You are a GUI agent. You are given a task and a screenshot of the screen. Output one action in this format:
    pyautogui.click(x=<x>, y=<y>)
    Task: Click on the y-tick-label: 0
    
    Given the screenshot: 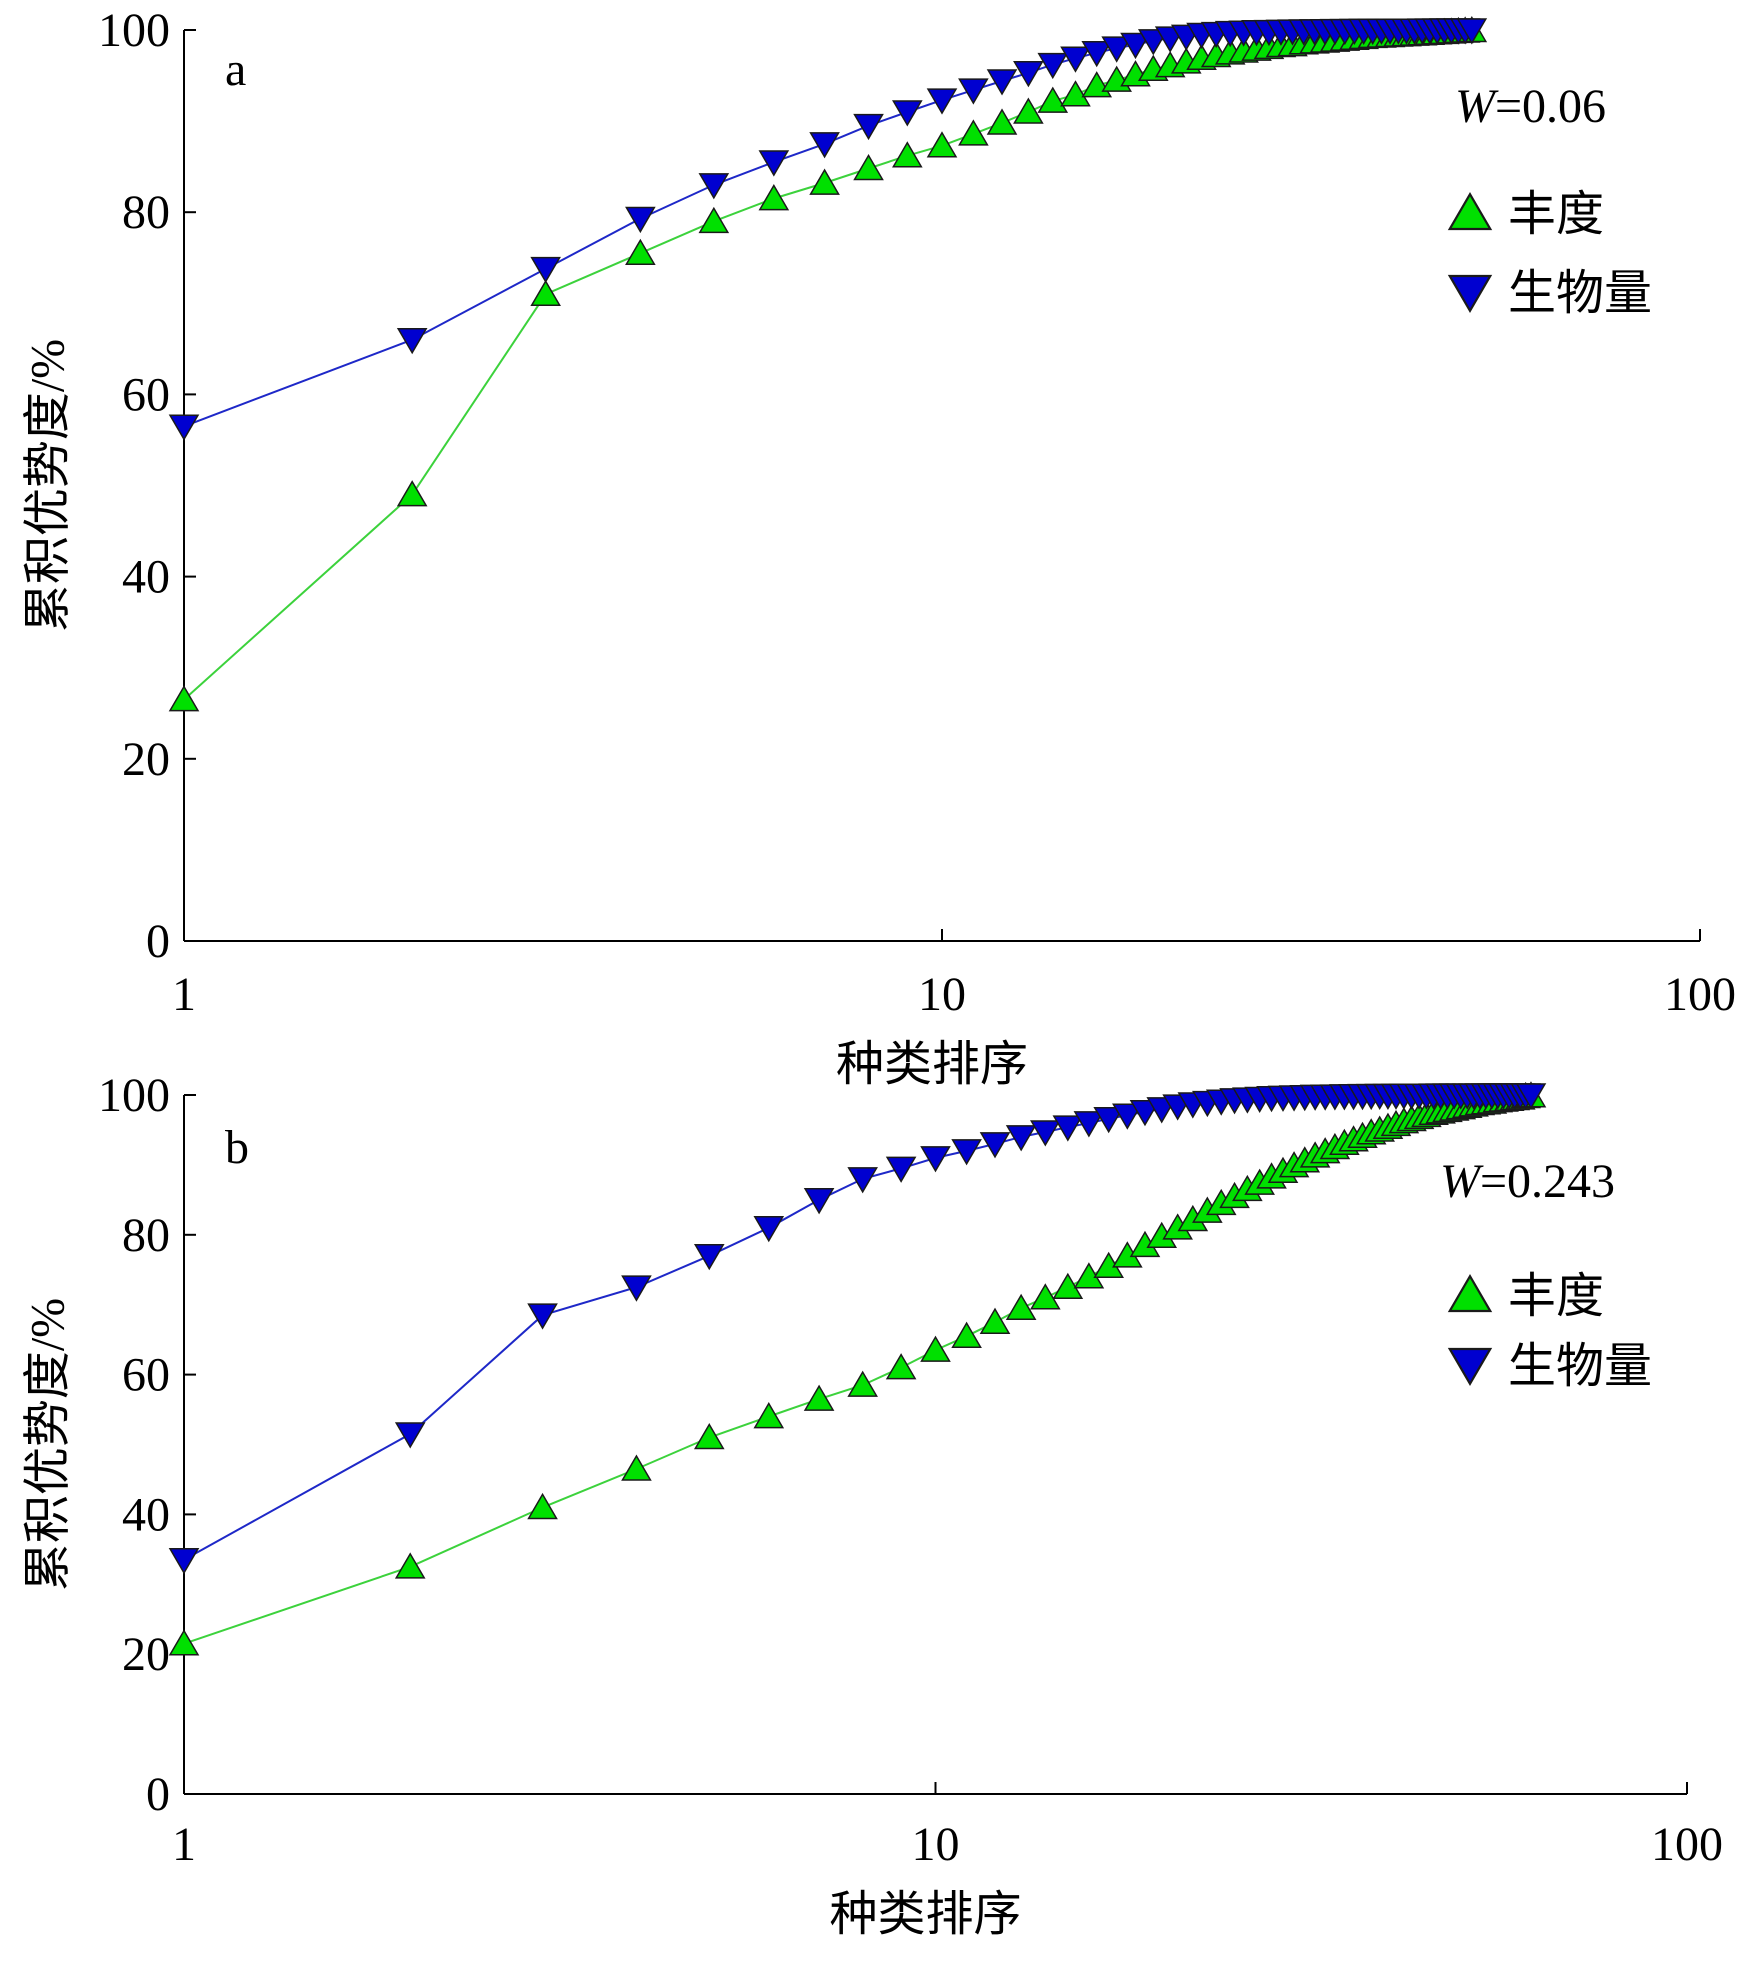 What is the action you would take?
    pyautogui.click(x=158, y=1794)
    